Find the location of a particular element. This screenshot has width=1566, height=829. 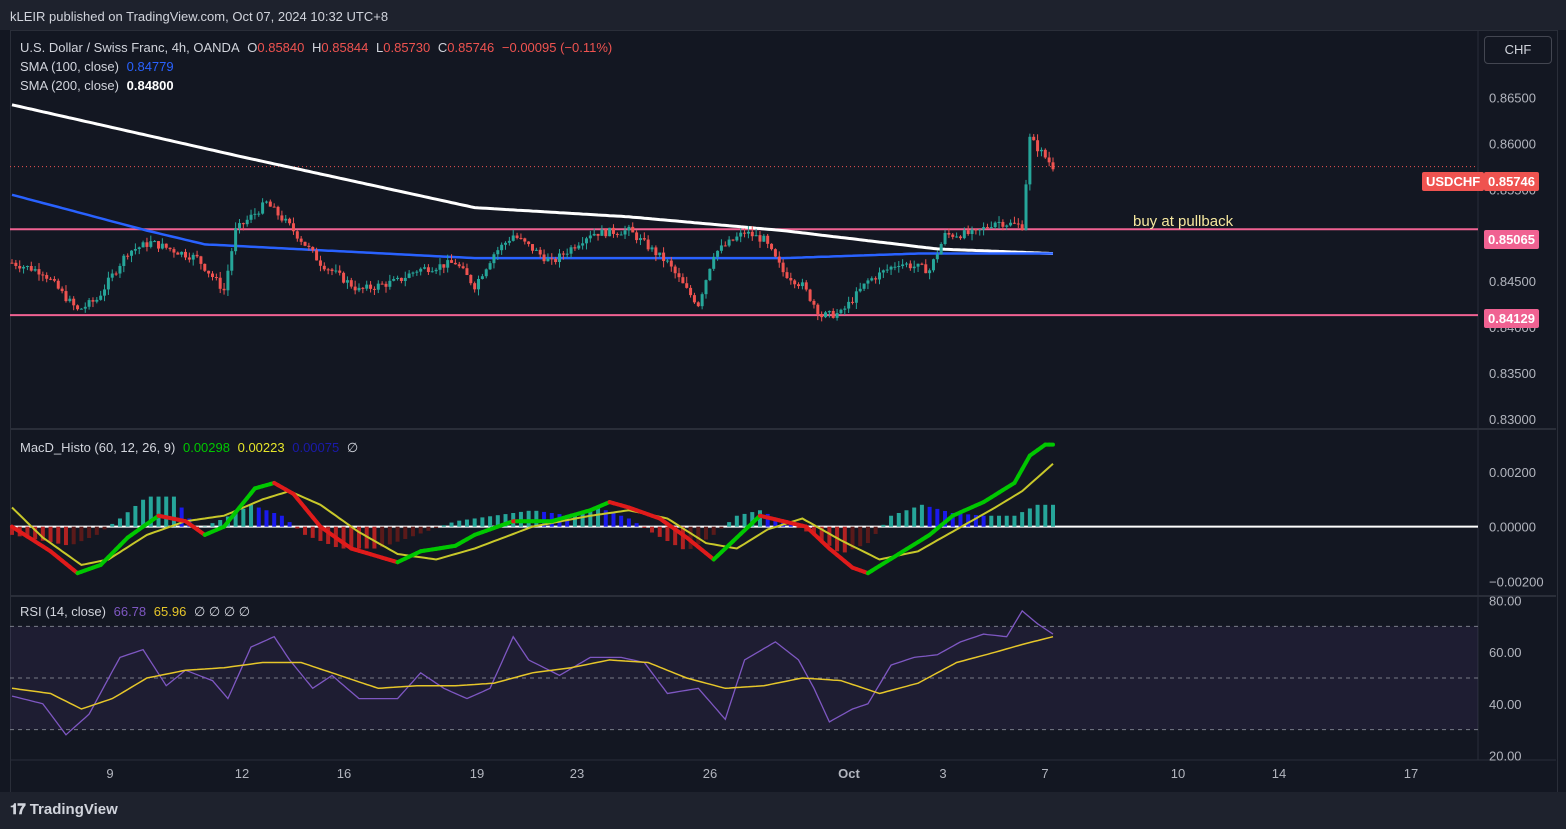

time-tick-label: 12 is located at coordinates (242, 773).